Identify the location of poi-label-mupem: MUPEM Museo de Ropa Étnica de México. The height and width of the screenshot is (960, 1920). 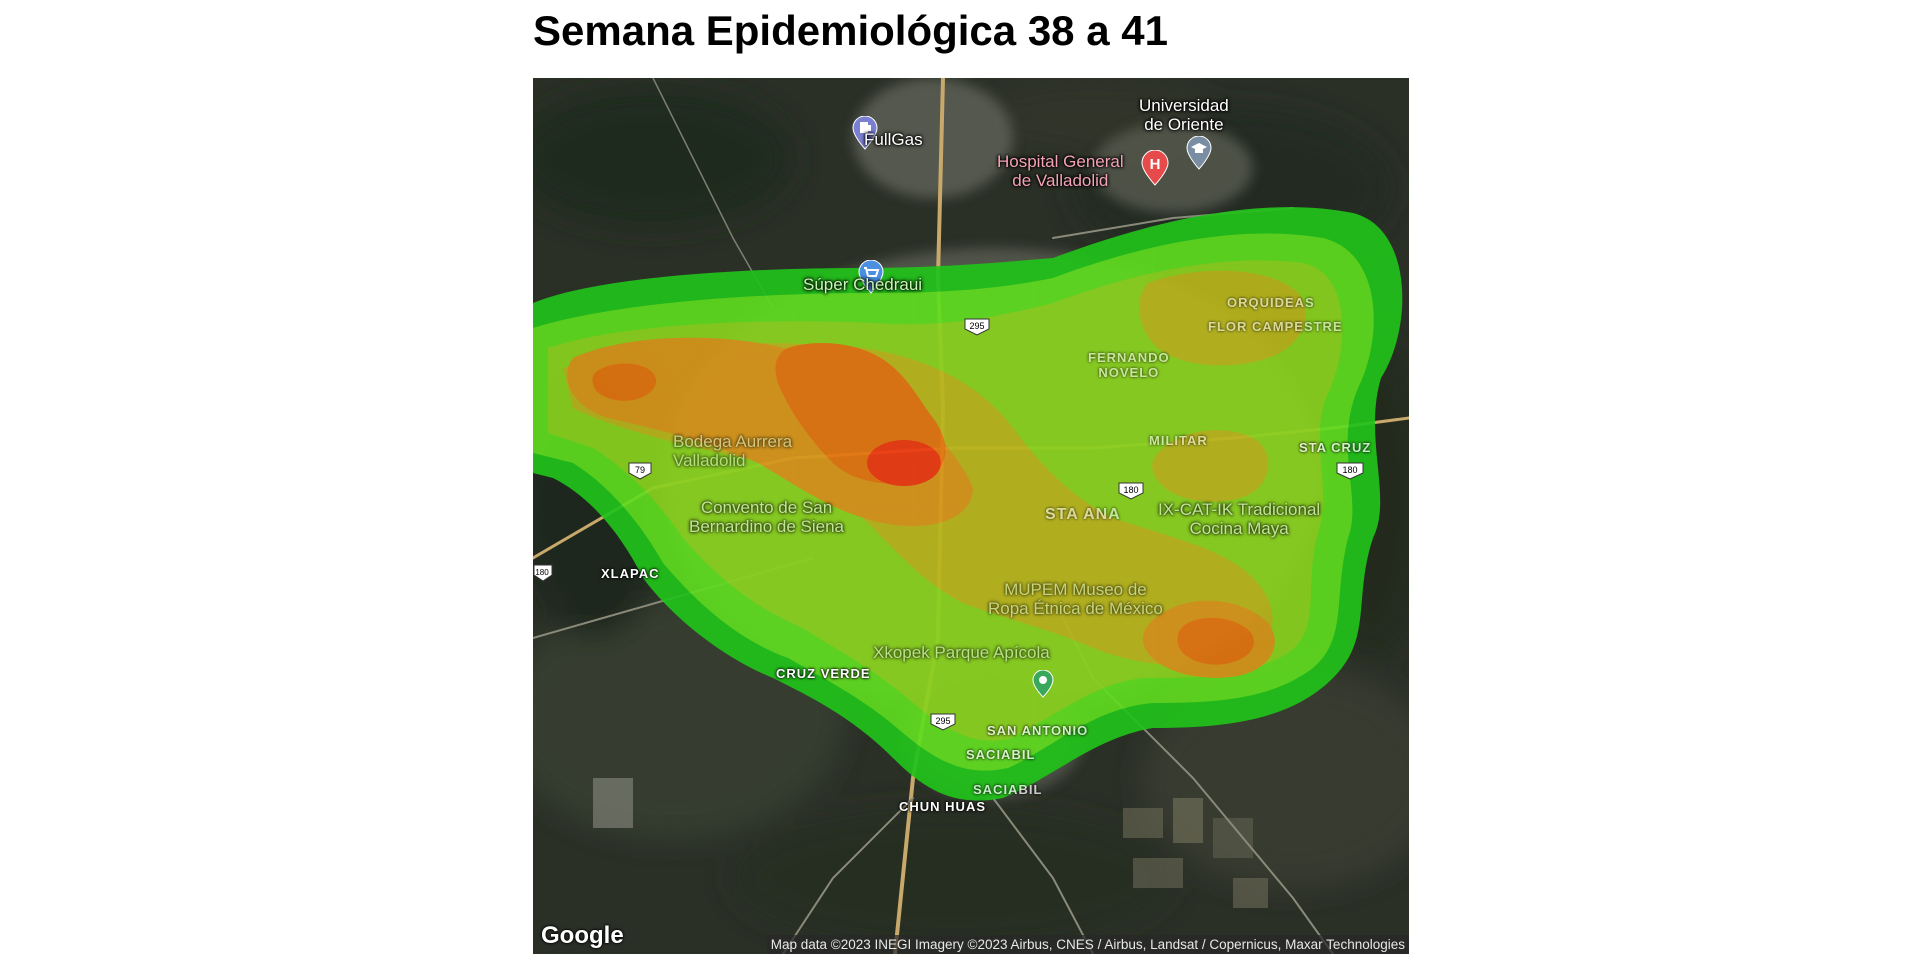
(1075, 599).